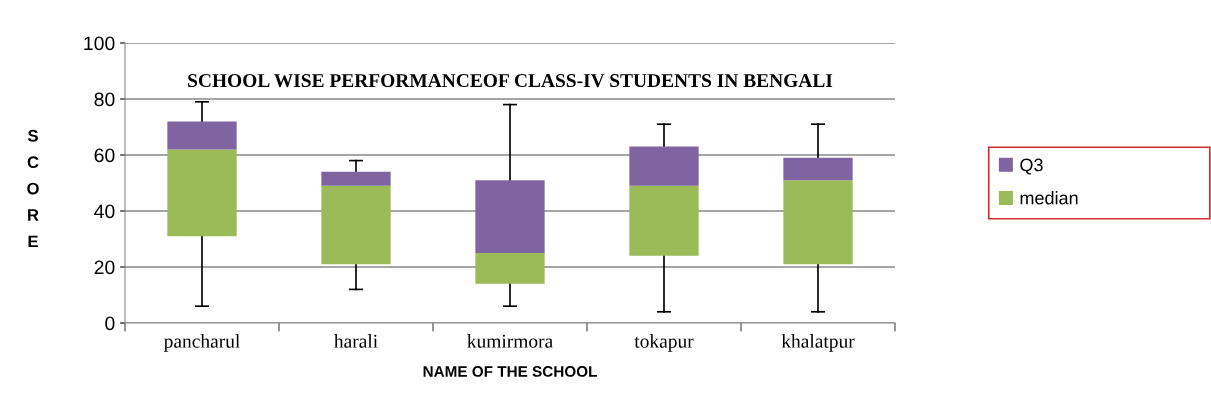 The height and width of the screenshot is (403, 1211). What do you see at coordinates (104, 99) in the screenshot?
I see `y-tick-label: 80` at bounding box center [104, 99].